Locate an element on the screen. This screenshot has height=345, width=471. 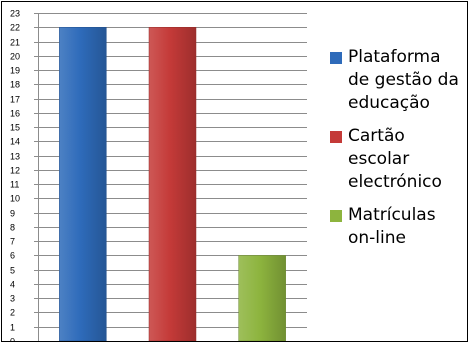
legend-label-plataforma: Plataforma de gestão da educação is located at coordinates (403, 80).